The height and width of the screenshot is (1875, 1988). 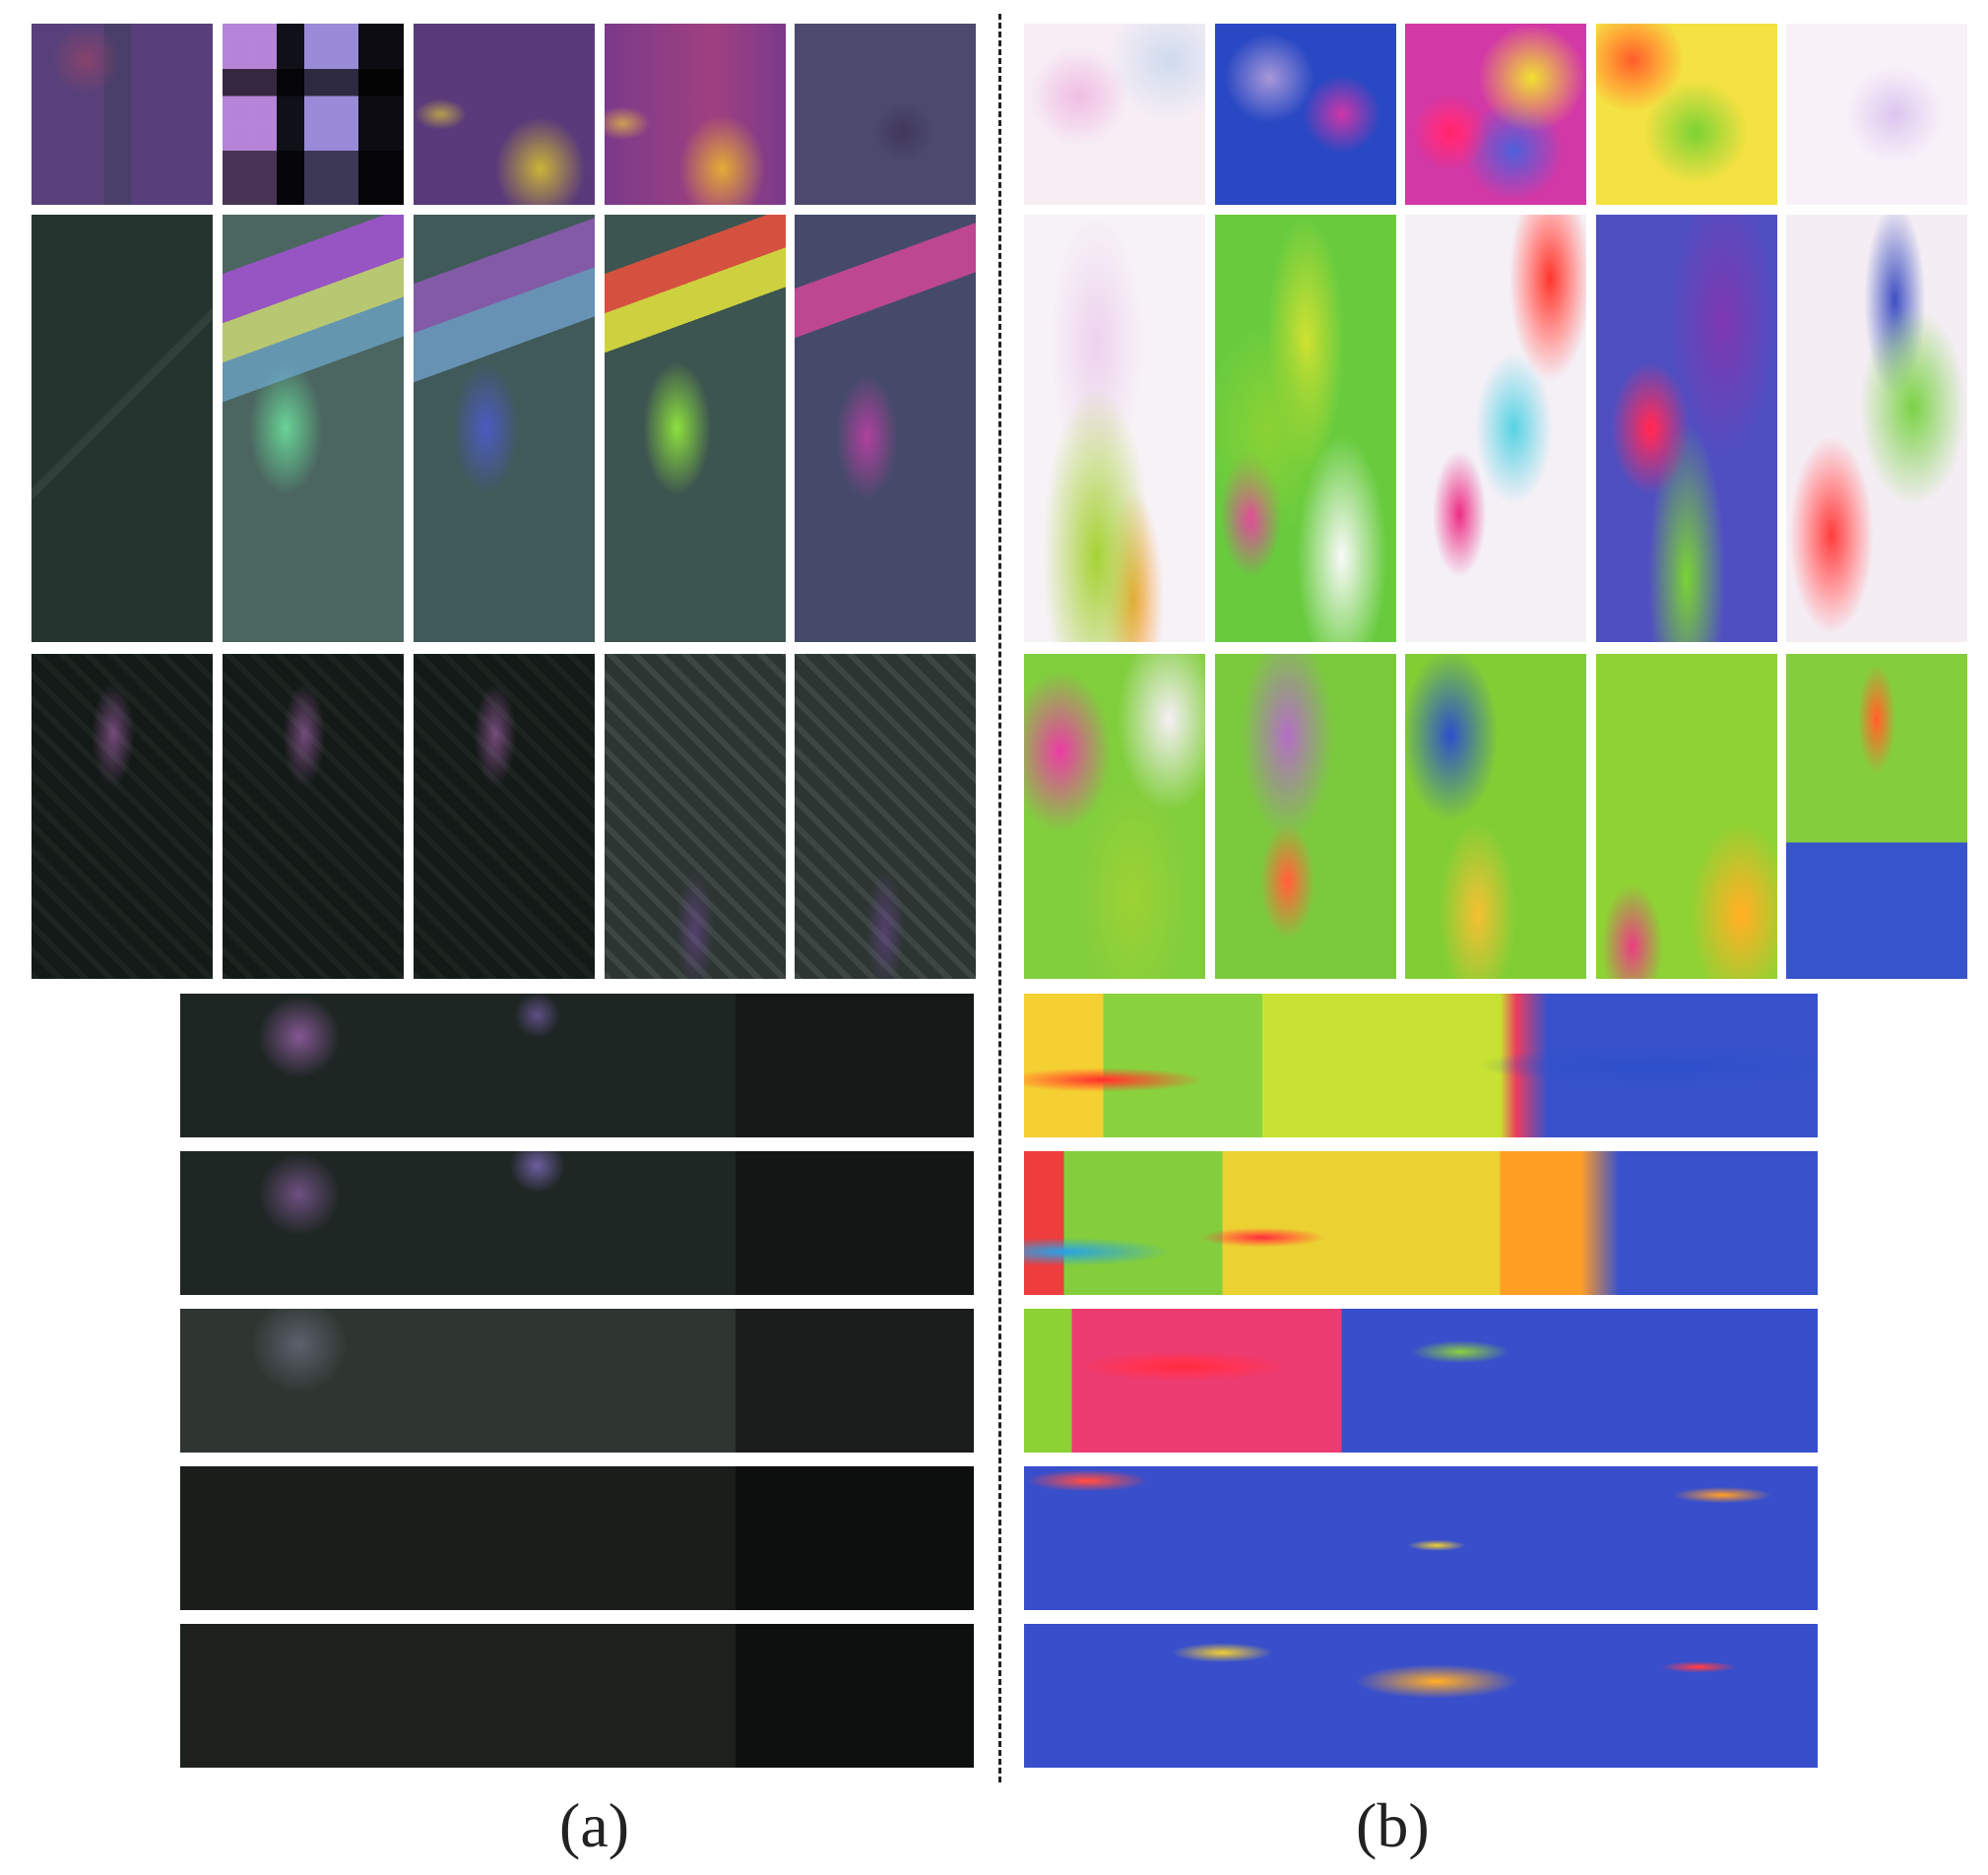 I want to click on caption-a: (a), so click(x=594, y=1825).